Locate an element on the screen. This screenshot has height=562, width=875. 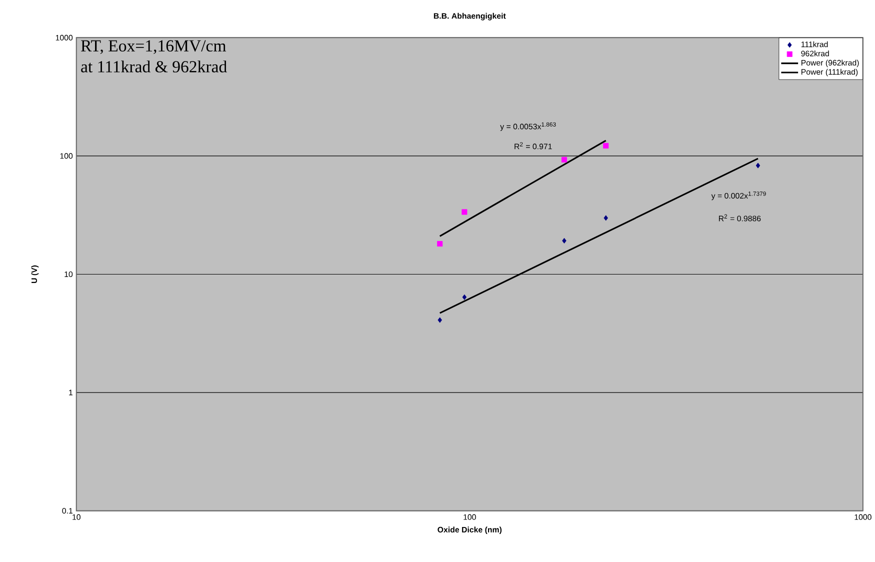
annotation: at 111krad & 962krad is located at coordinates (154, 66).